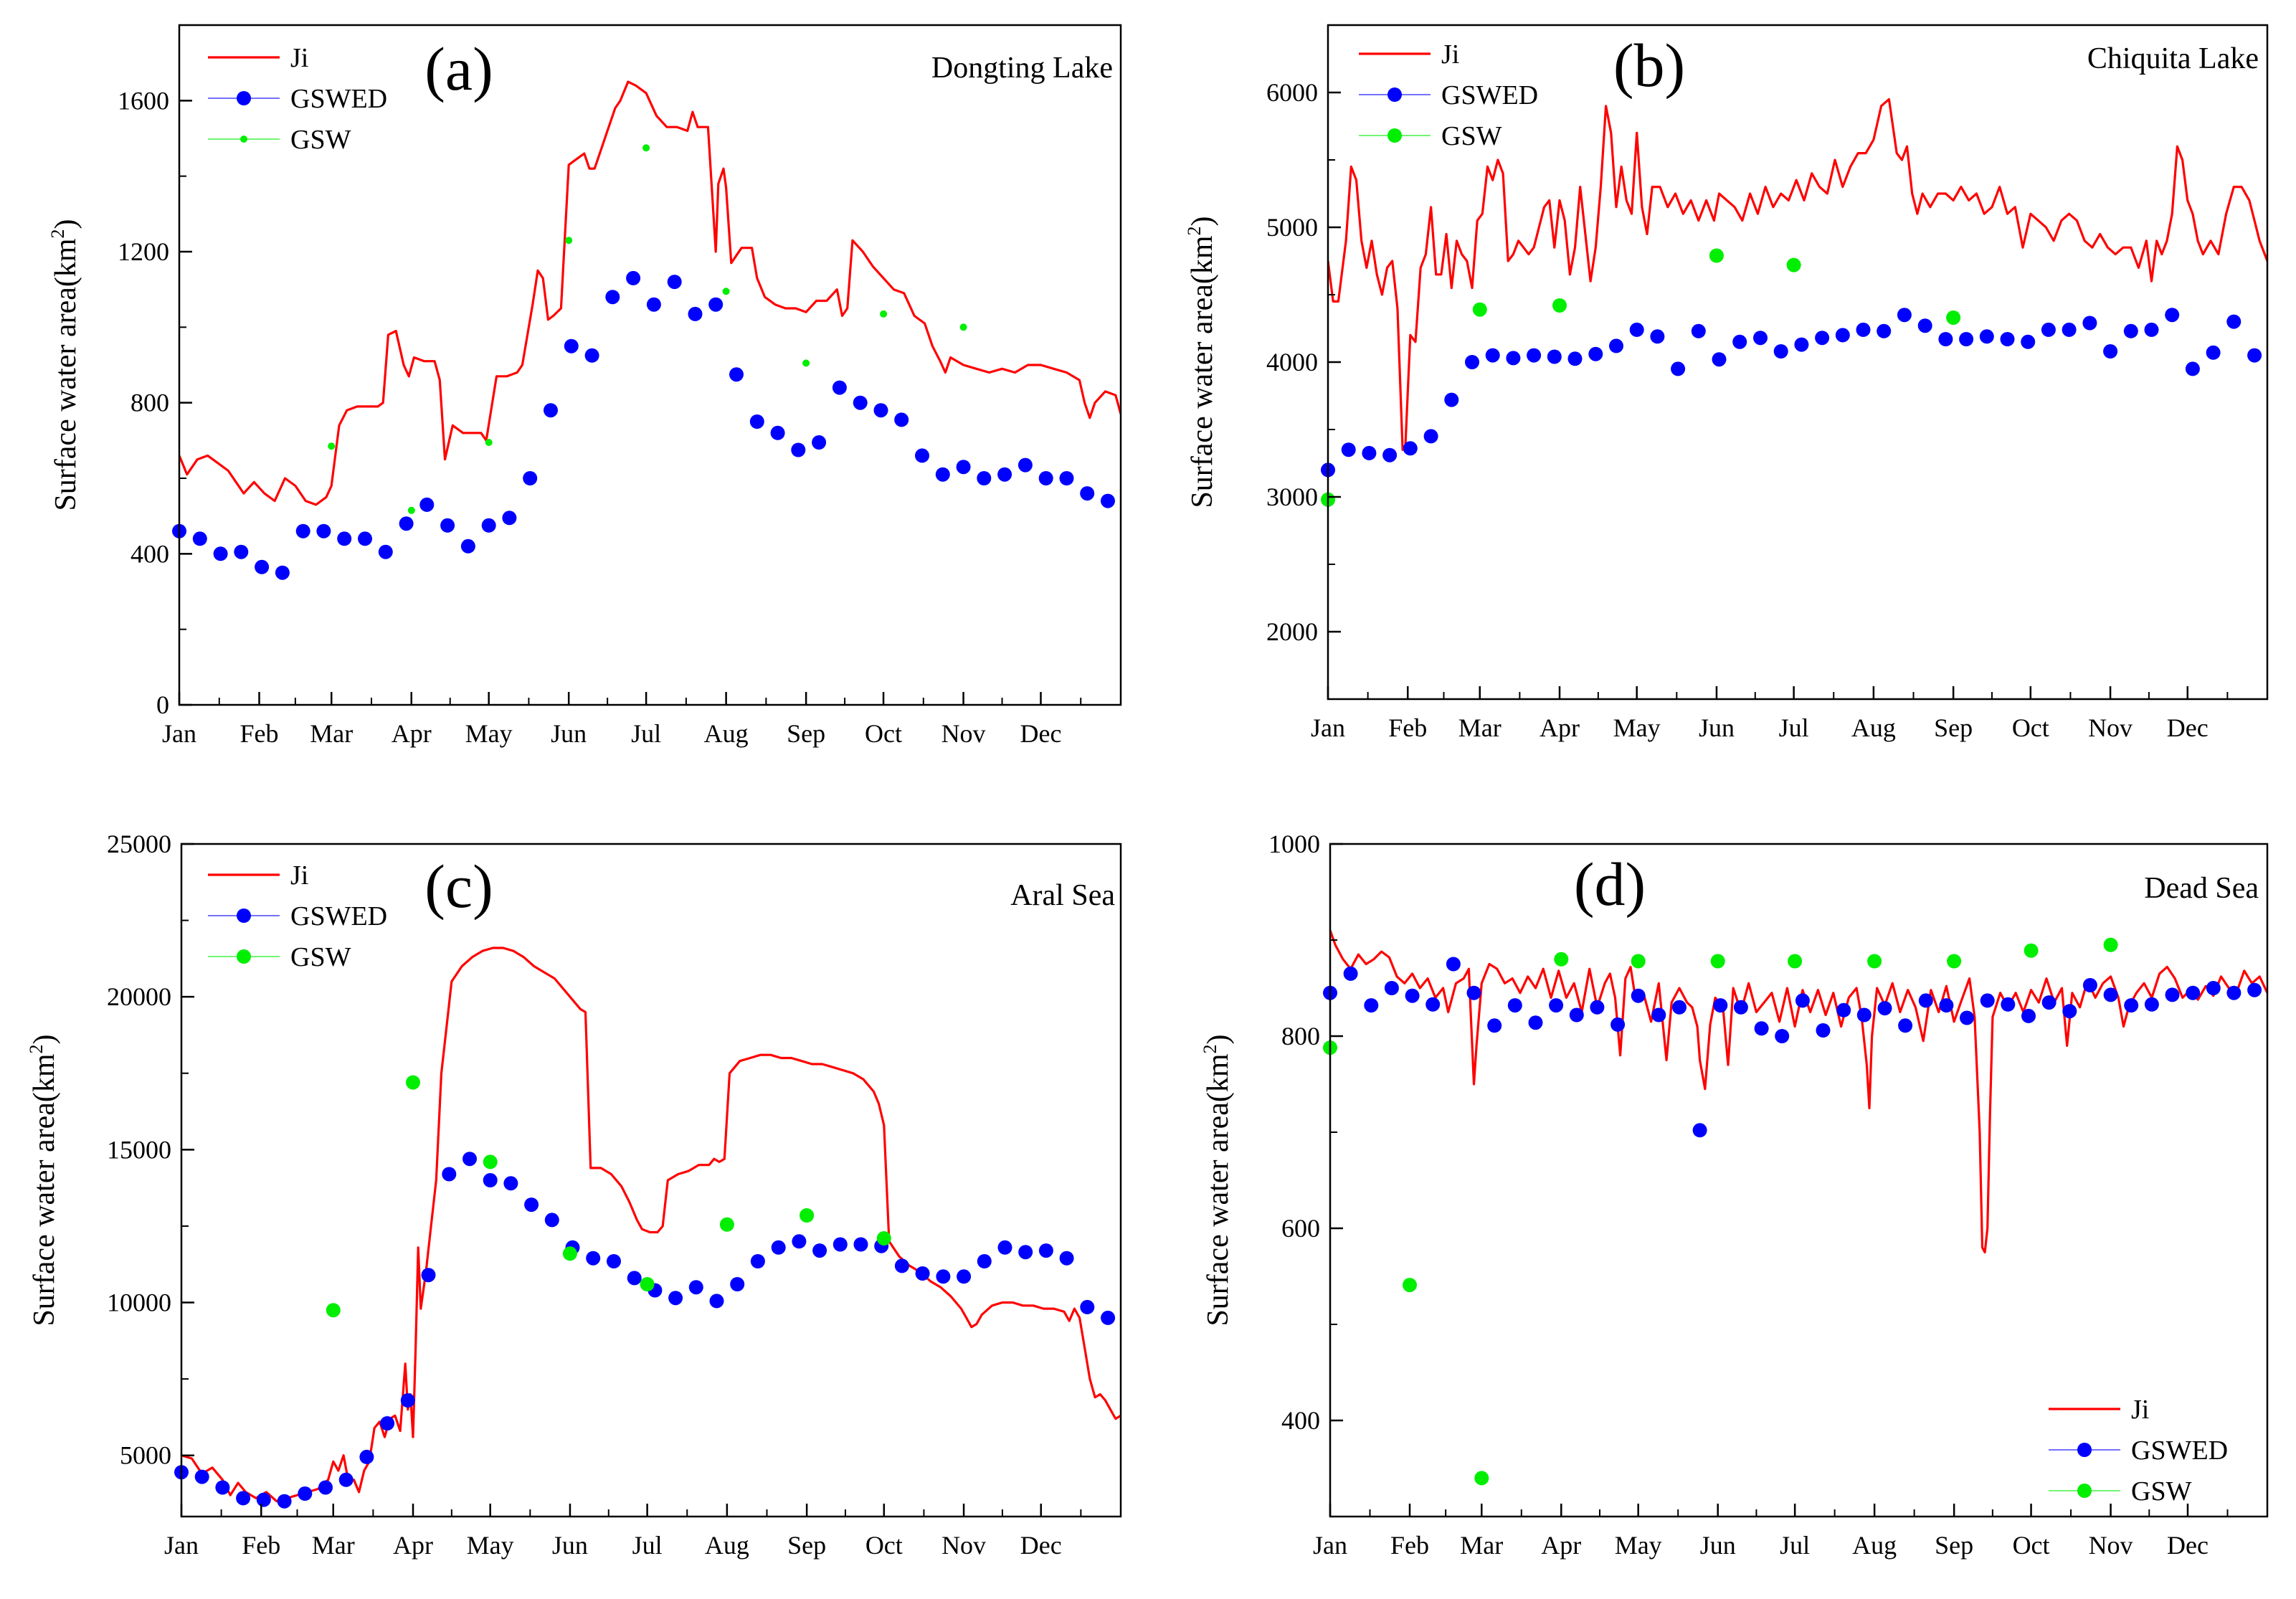  Describe the element at coordinates (459, 68) in the screenshot. I see `panel-label: (a)` at that location.